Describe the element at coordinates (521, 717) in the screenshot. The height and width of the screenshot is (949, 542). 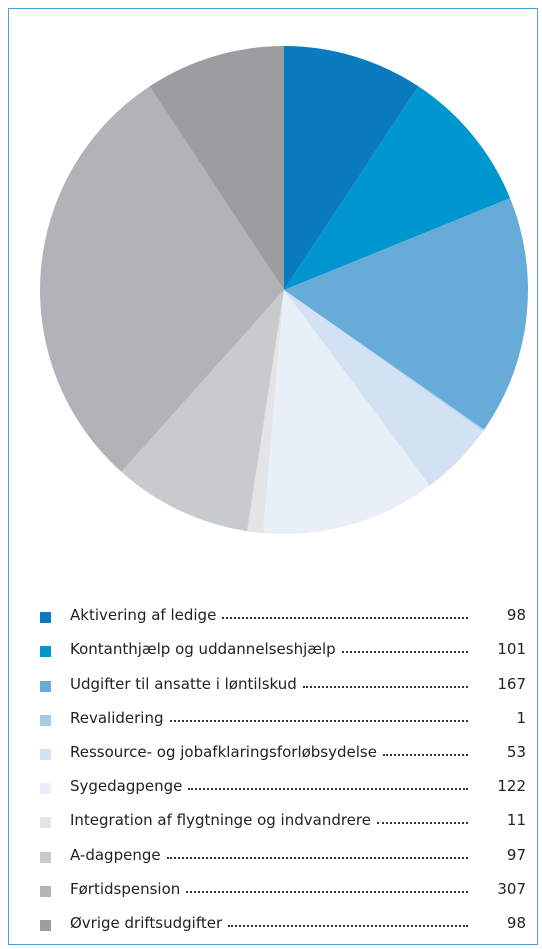
I see `legend-value: 1` at that location.